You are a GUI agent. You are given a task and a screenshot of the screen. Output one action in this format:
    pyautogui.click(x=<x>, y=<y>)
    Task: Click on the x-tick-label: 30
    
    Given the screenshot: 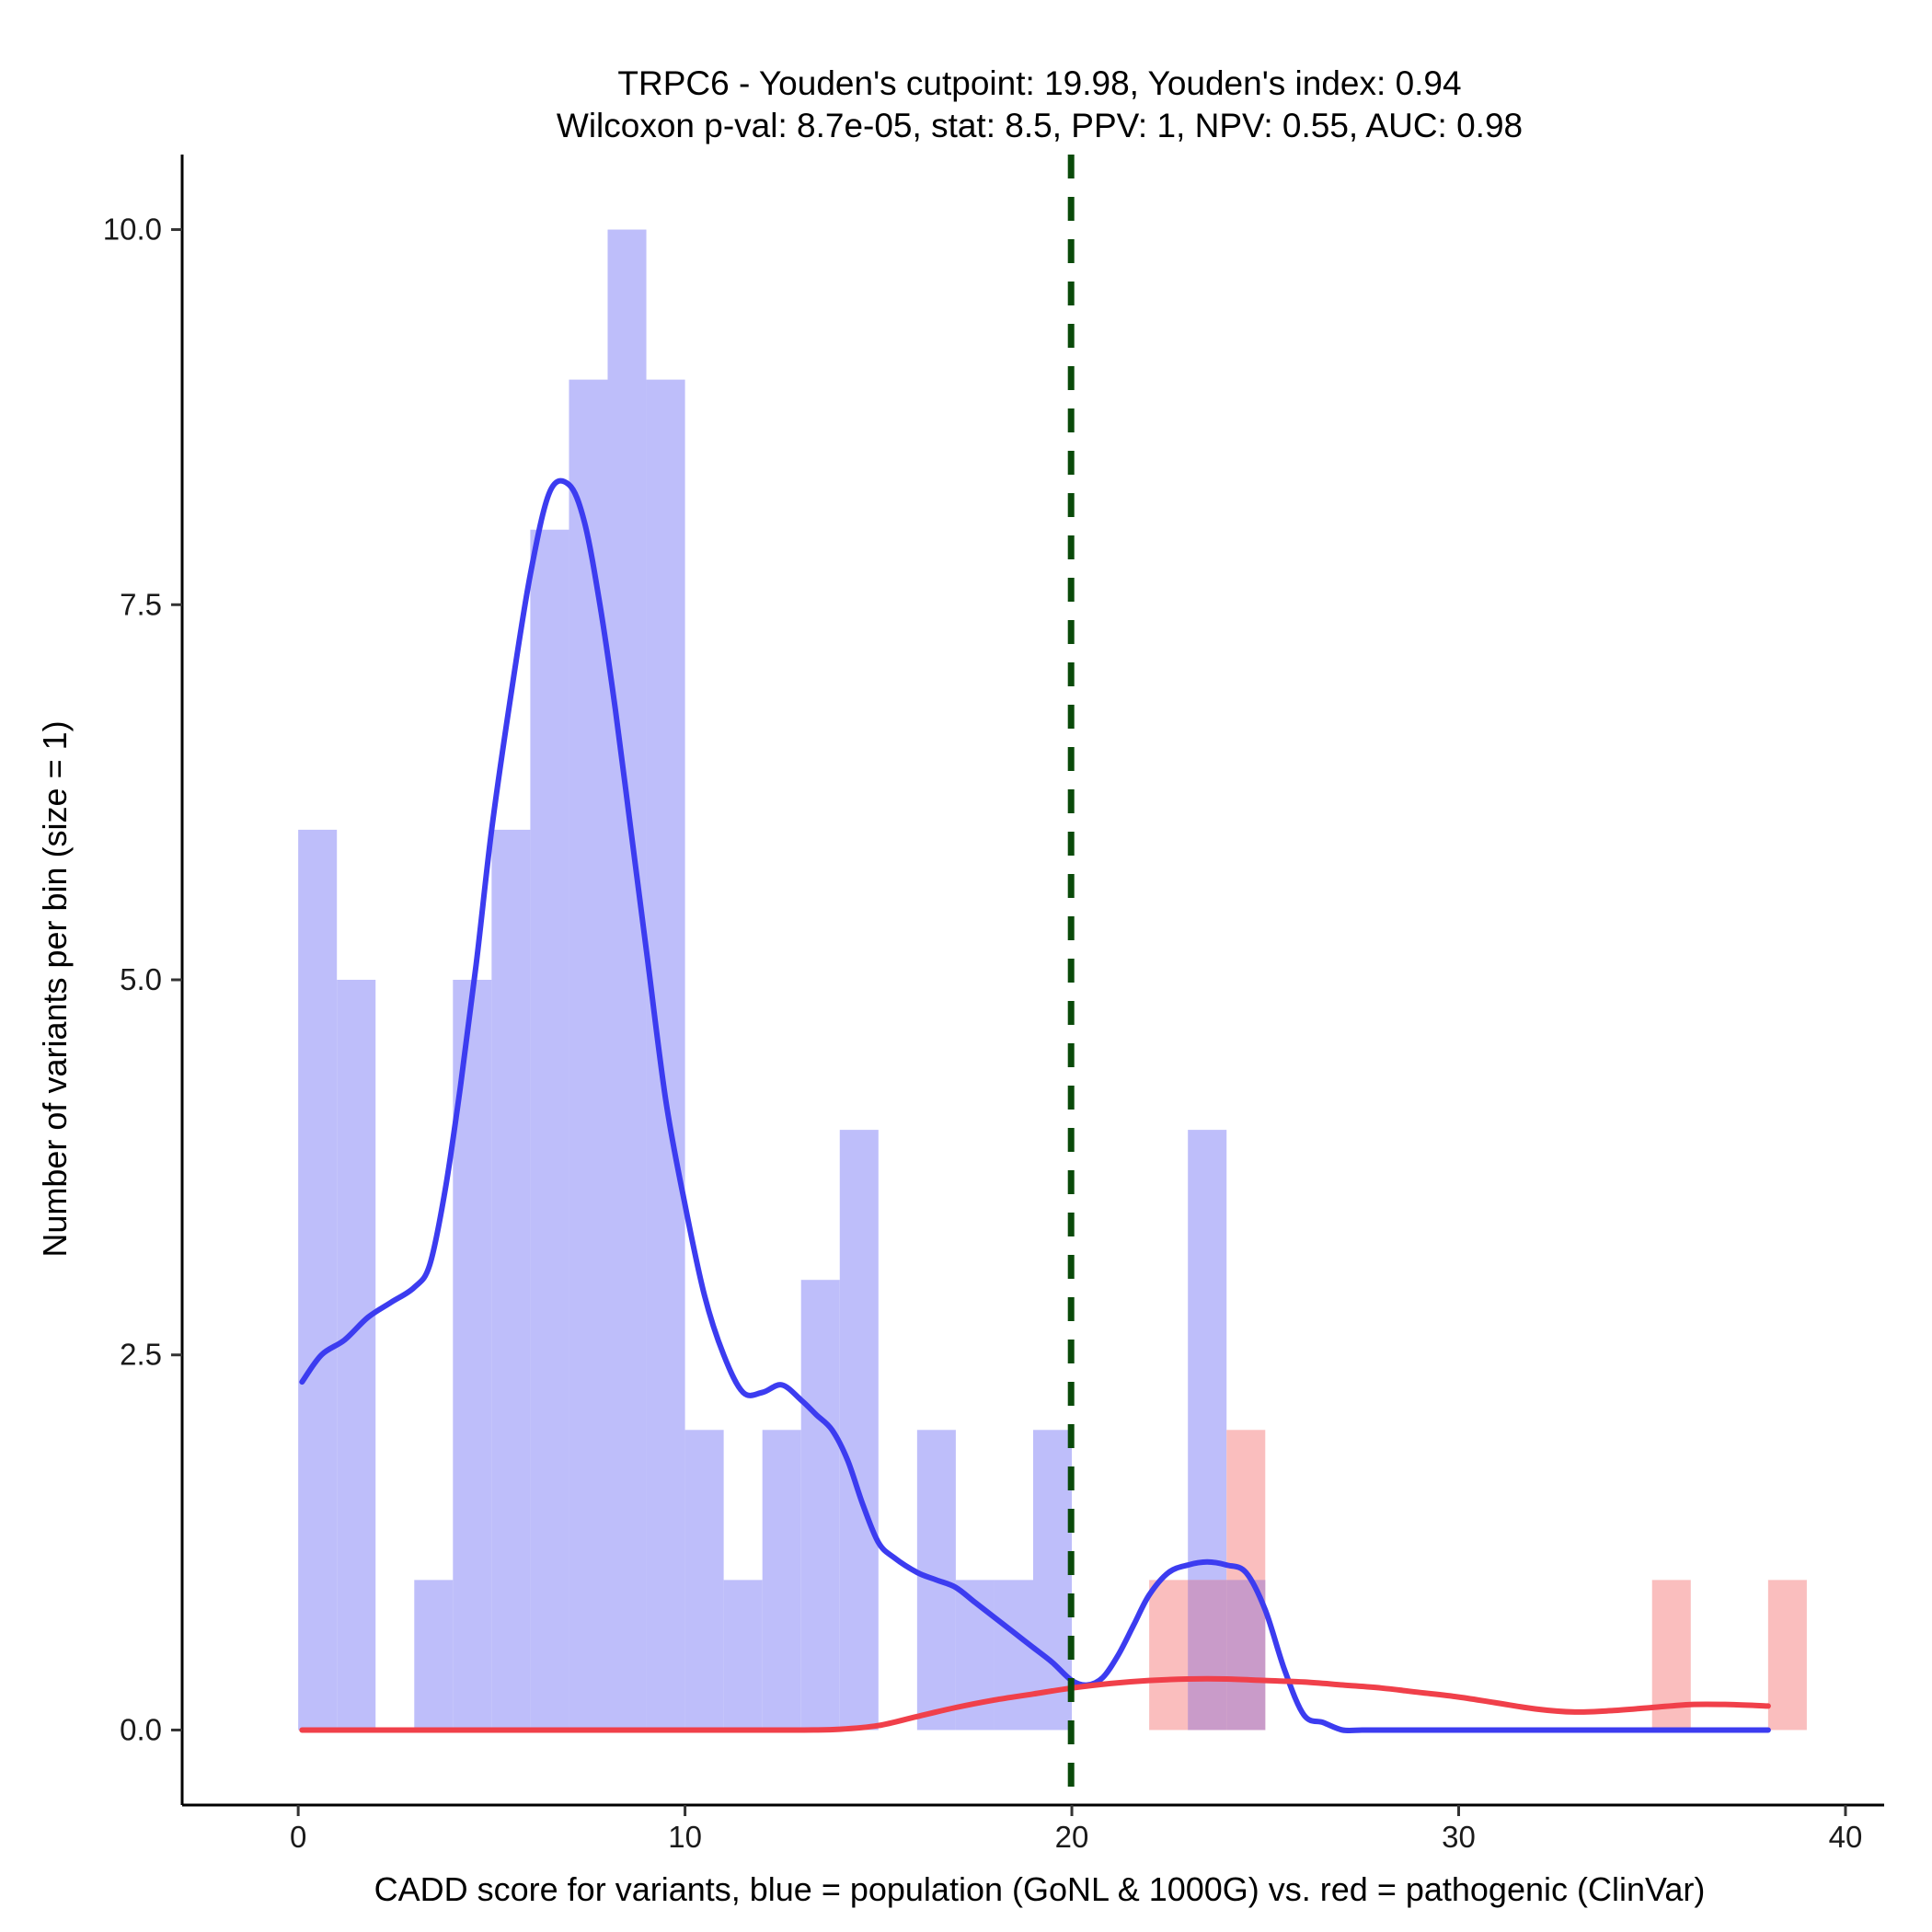 What is the action you would take?
    pyautogui.click(x=1459, y=1837)
    